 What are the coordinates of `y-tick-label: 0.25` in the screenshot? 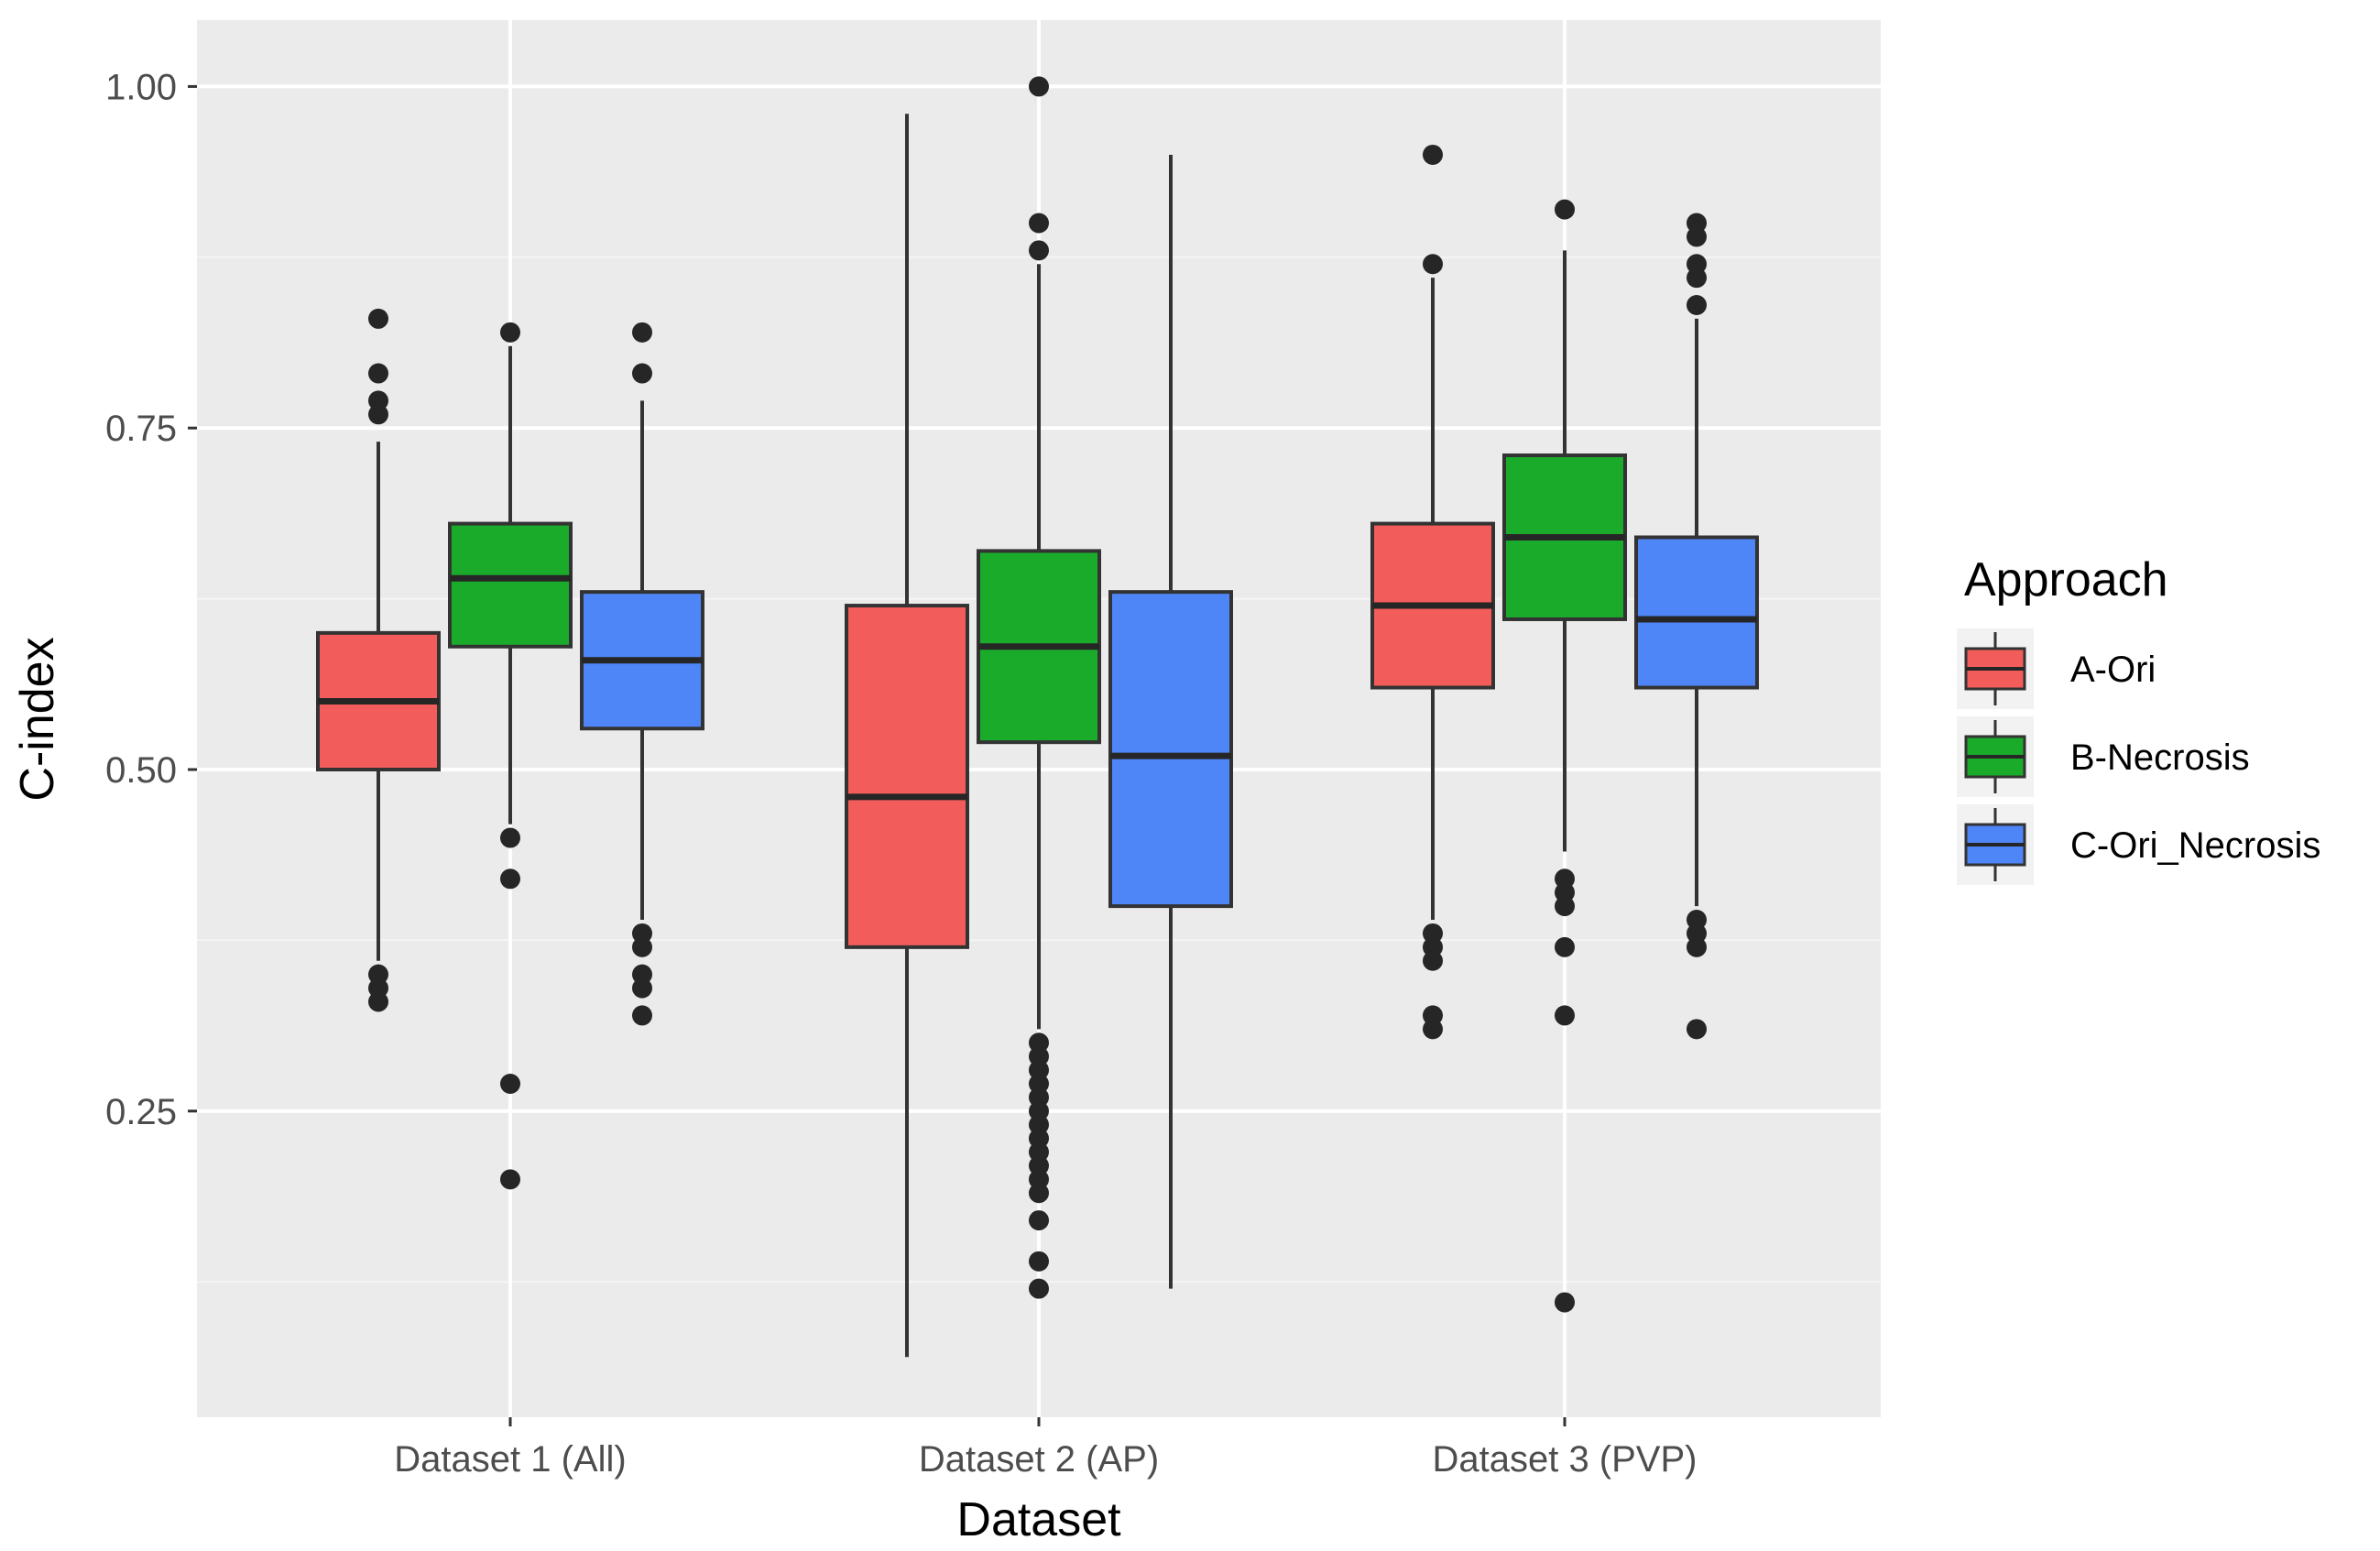 It's located at (141, 1112).